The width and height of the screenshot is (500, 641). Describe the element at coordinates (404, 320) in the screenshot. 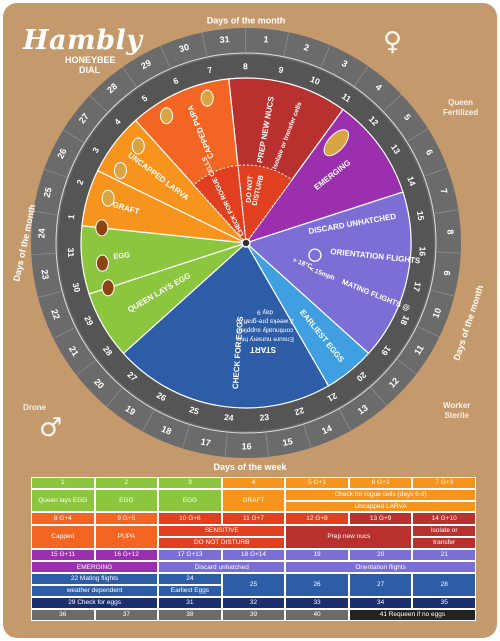

I see `inner-day-18: 18` at that location.